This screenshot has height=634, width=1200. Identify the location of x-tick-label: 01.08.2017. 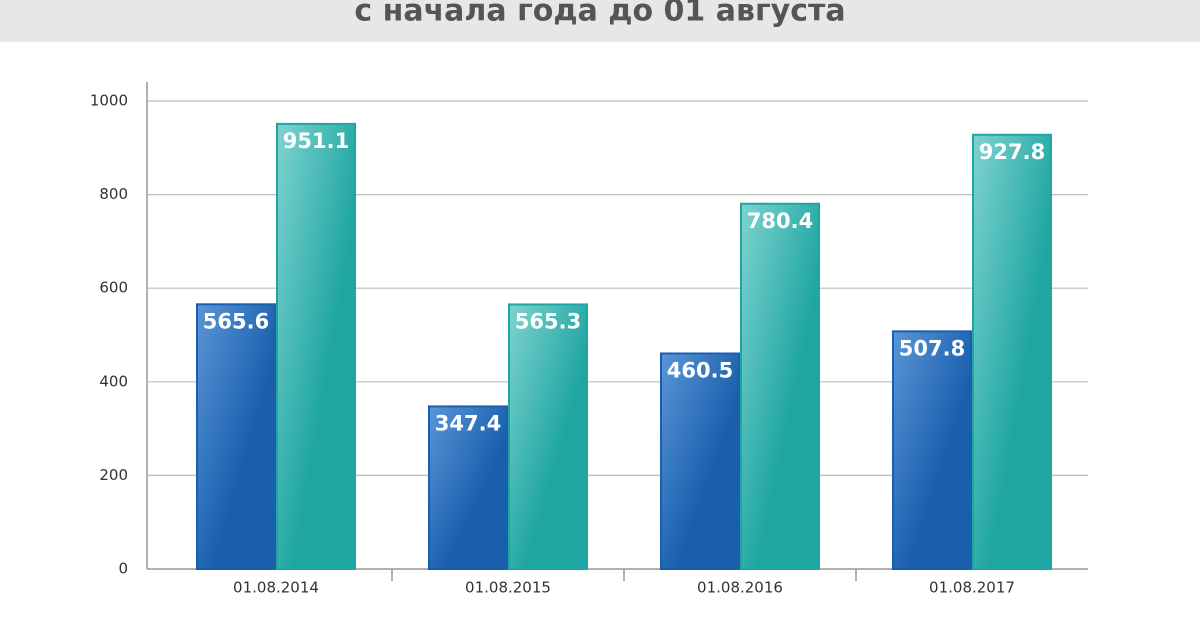
(972, 588).